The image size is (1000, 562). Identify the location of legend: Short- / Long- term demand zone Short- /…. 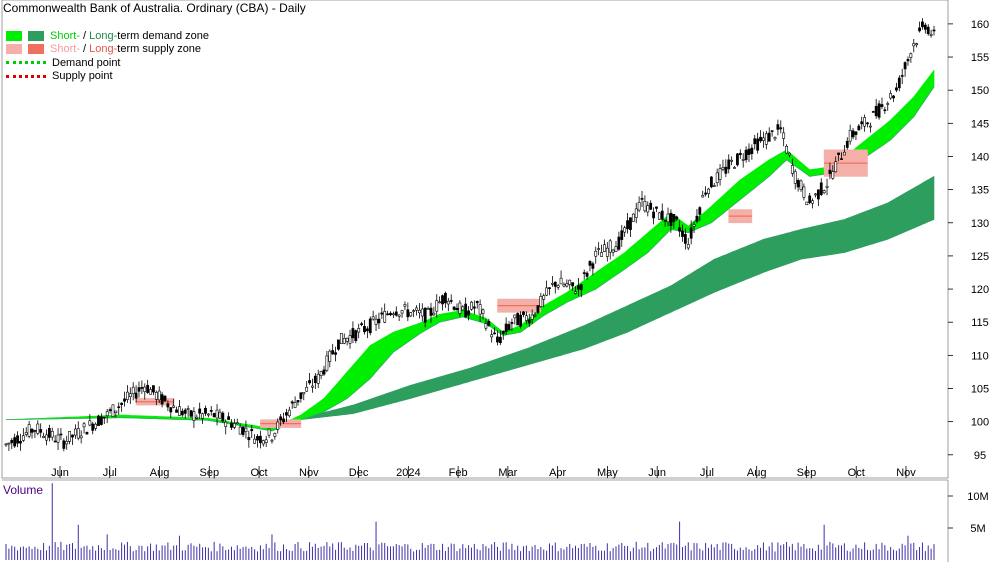
(107, 56).